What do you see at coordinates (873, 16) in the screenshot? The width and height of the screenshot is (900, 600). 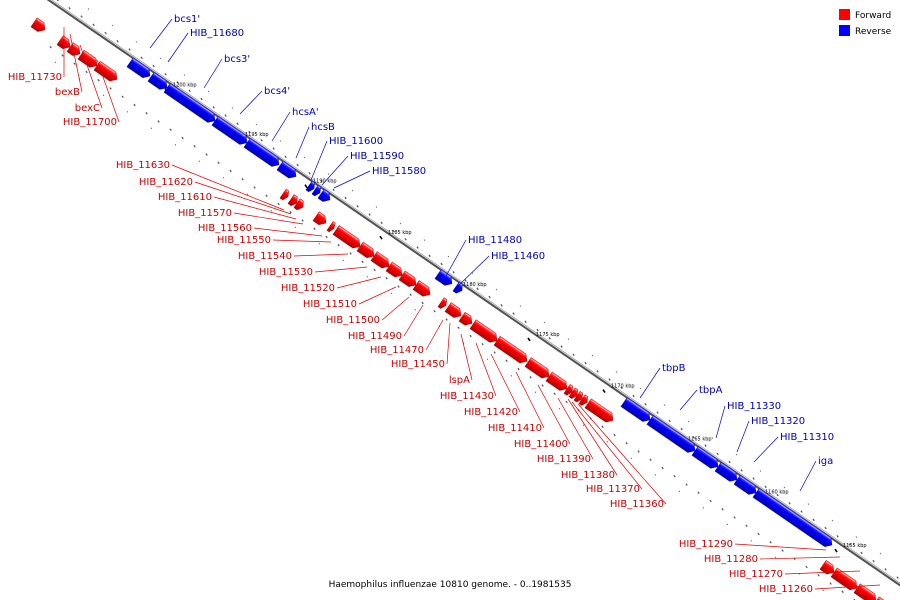 I see `legend-forward-label: Forward` at bounding box center [873, 16].